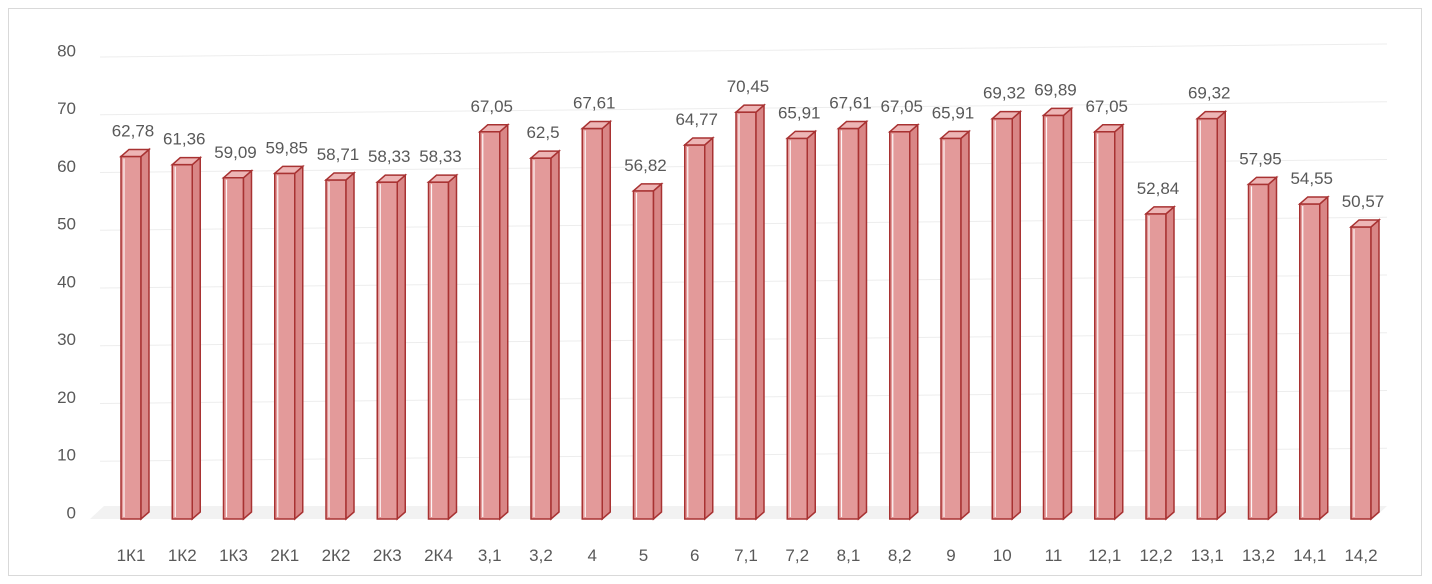  Describe the element at coordinates (849, 555) in the screenshot. I see `x-tick-label: 8,1` at that location.